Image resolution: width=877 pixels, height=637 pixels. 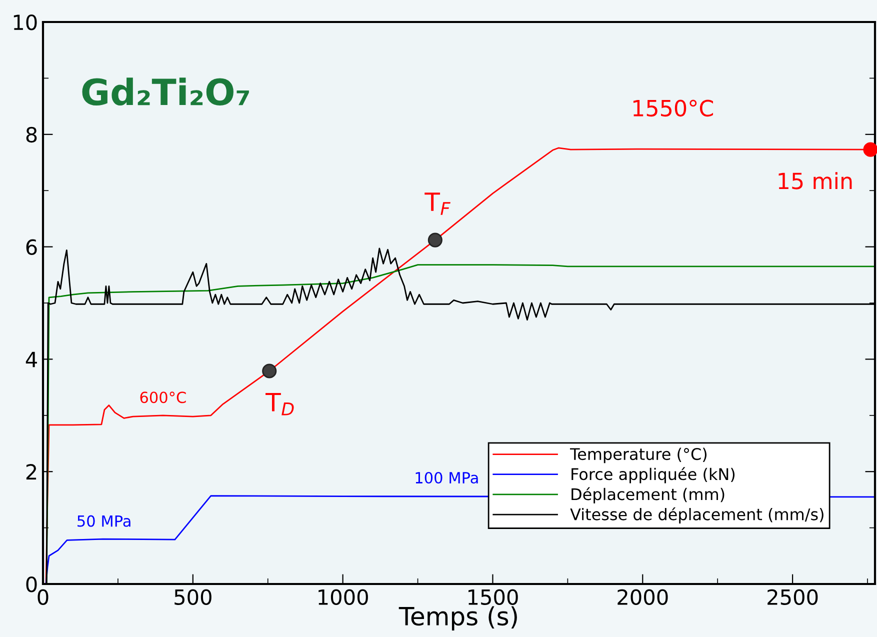 I want to click on legend-label: Force appliquée (kN), so click(x=653, y=475).